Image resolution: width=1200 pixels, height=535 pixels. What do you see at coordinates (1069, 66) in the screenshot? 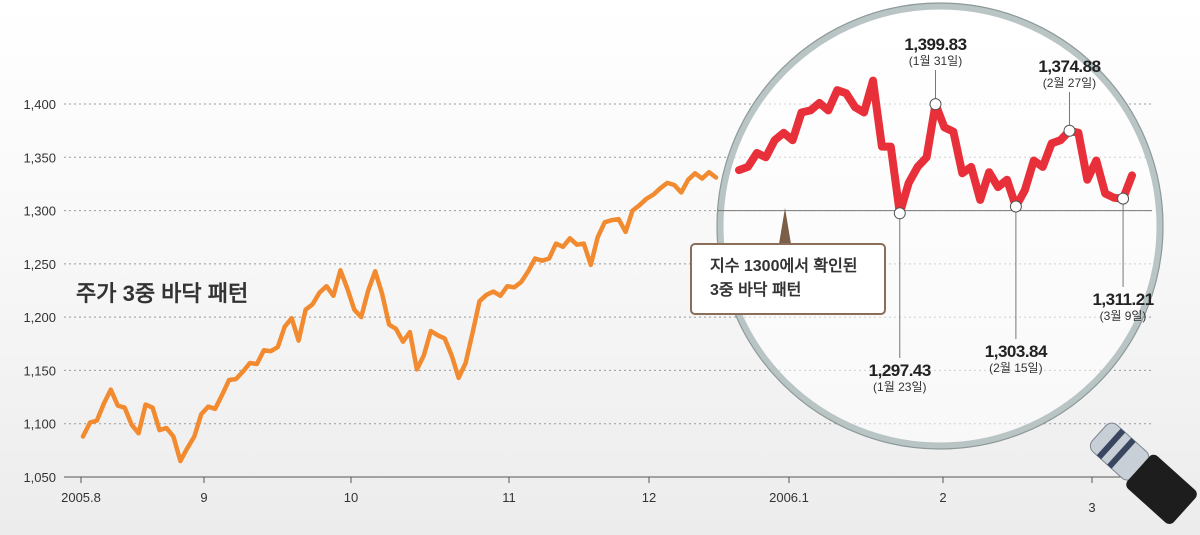
I see `annotation-value: 1,374.88` at bounding box center [1069, 66].